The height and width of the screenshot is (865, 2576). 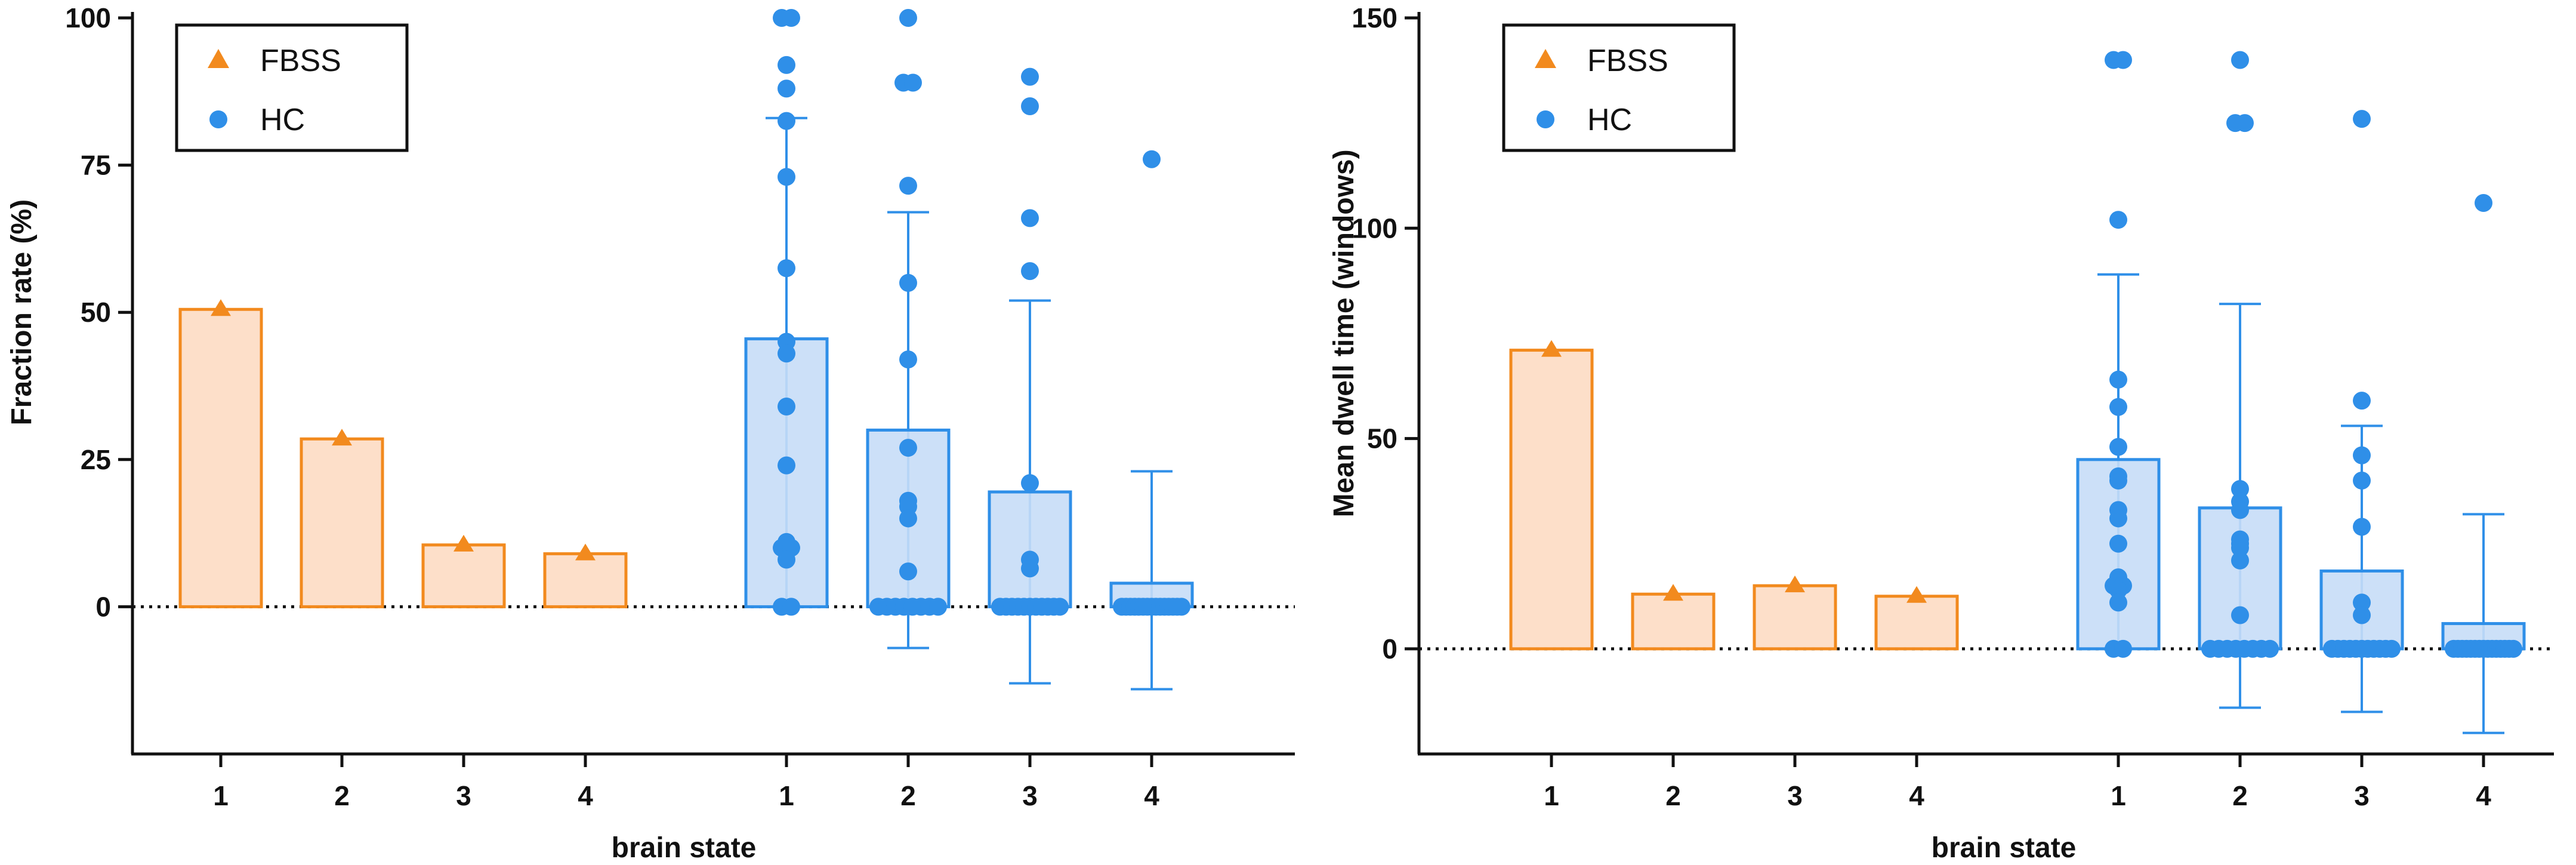 I want to click on y-axis-title: Mean dwell time (windows), so click(x=1344, y=333).